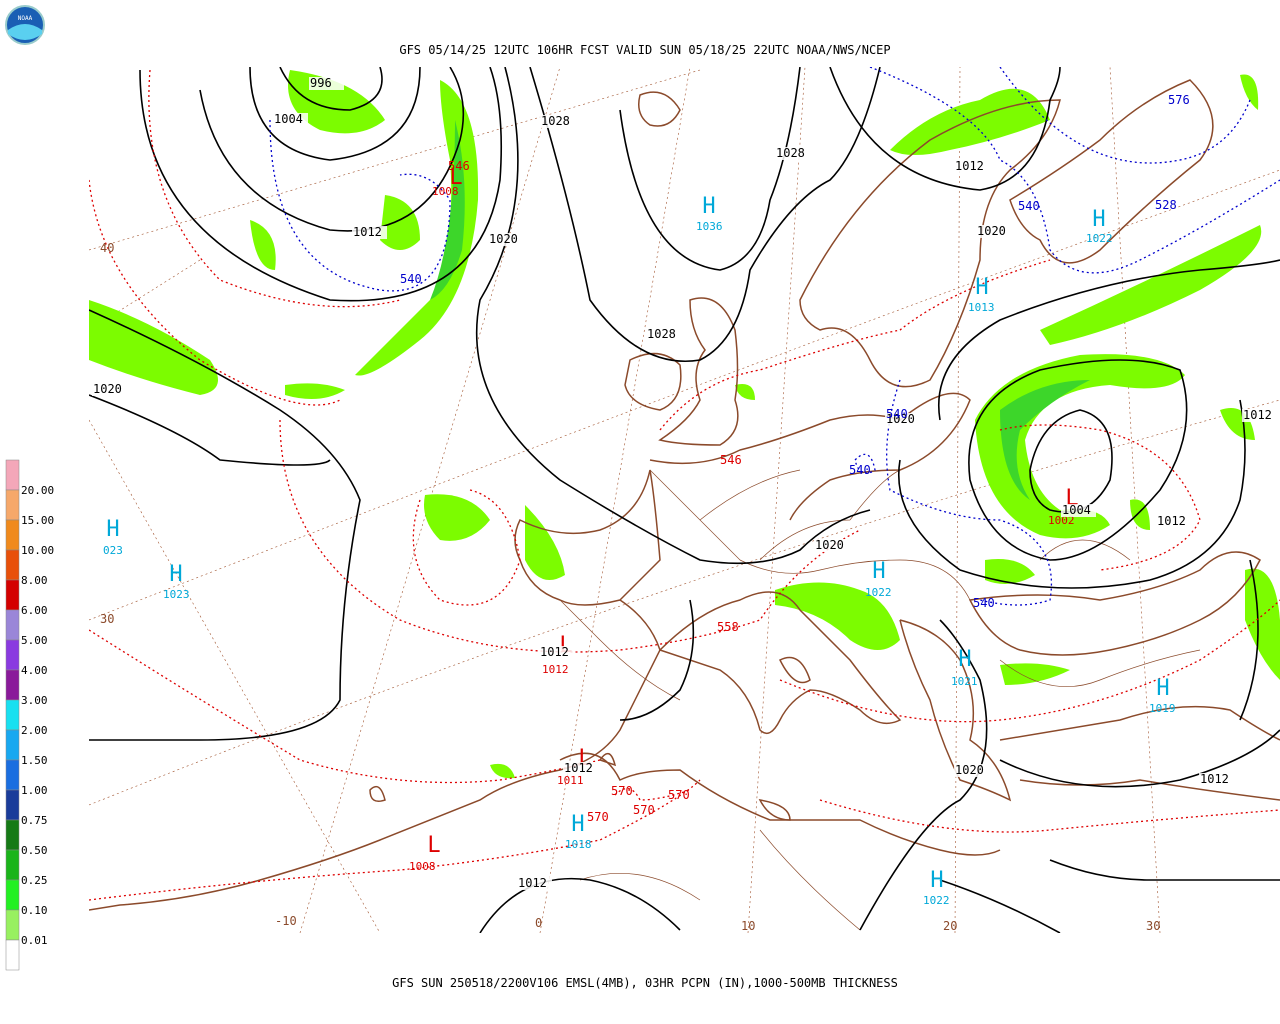  I want to click on low-pressure: 1012, so click(555, 669).